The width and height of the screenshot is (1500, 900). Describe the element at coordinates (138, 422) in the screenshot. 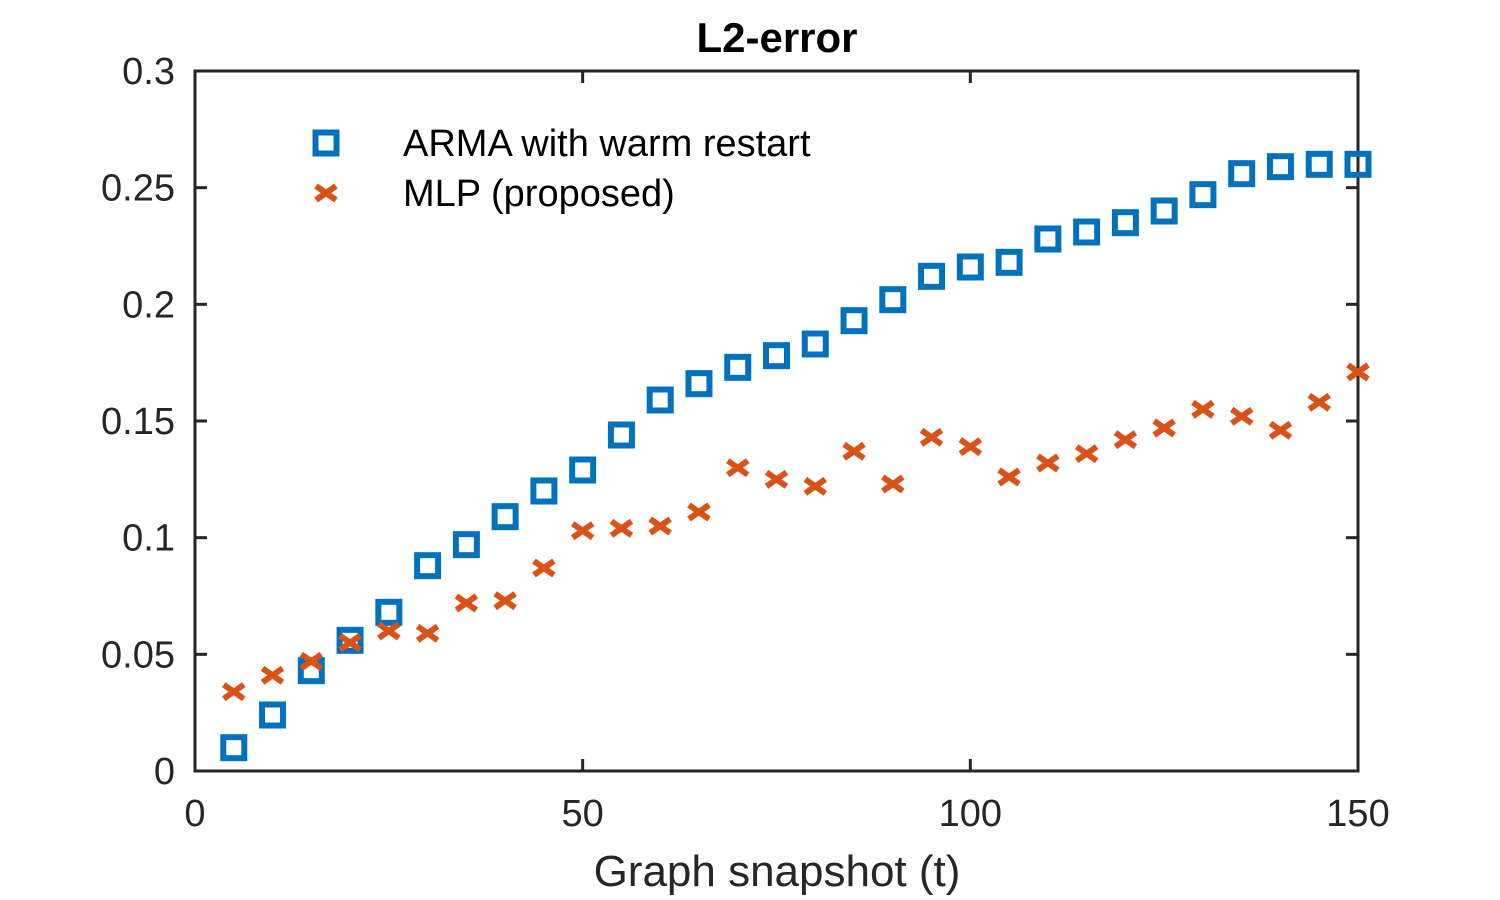

I see `y-tick-label: 0.15` at that location.